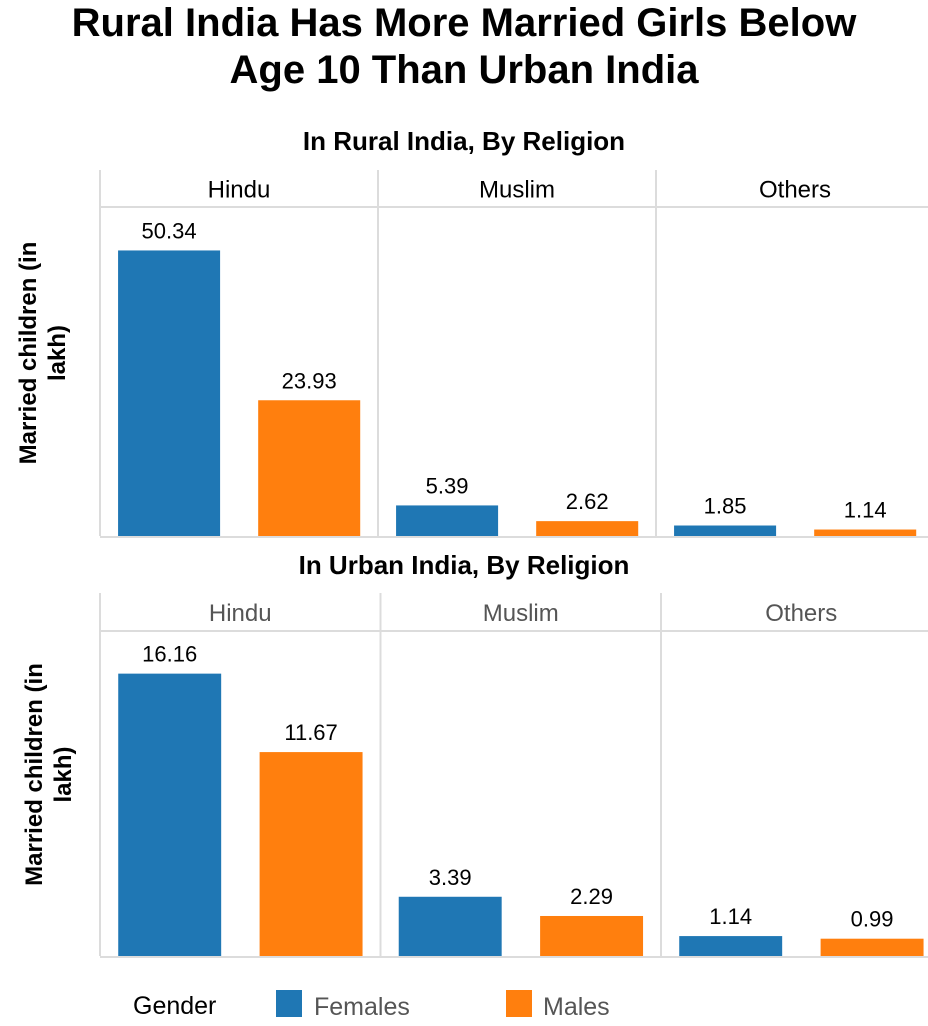  I want to click on legend-title: Gender, so click(175, 1006).